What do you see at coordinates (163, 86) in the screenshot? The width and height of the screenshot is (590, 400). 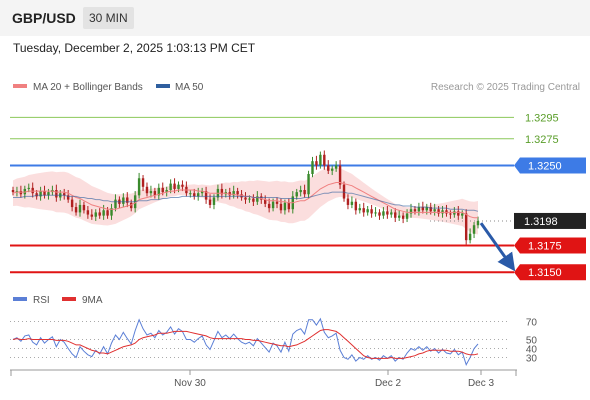 I see `ma50-legend-swatch` at bounding box center [163, 86].